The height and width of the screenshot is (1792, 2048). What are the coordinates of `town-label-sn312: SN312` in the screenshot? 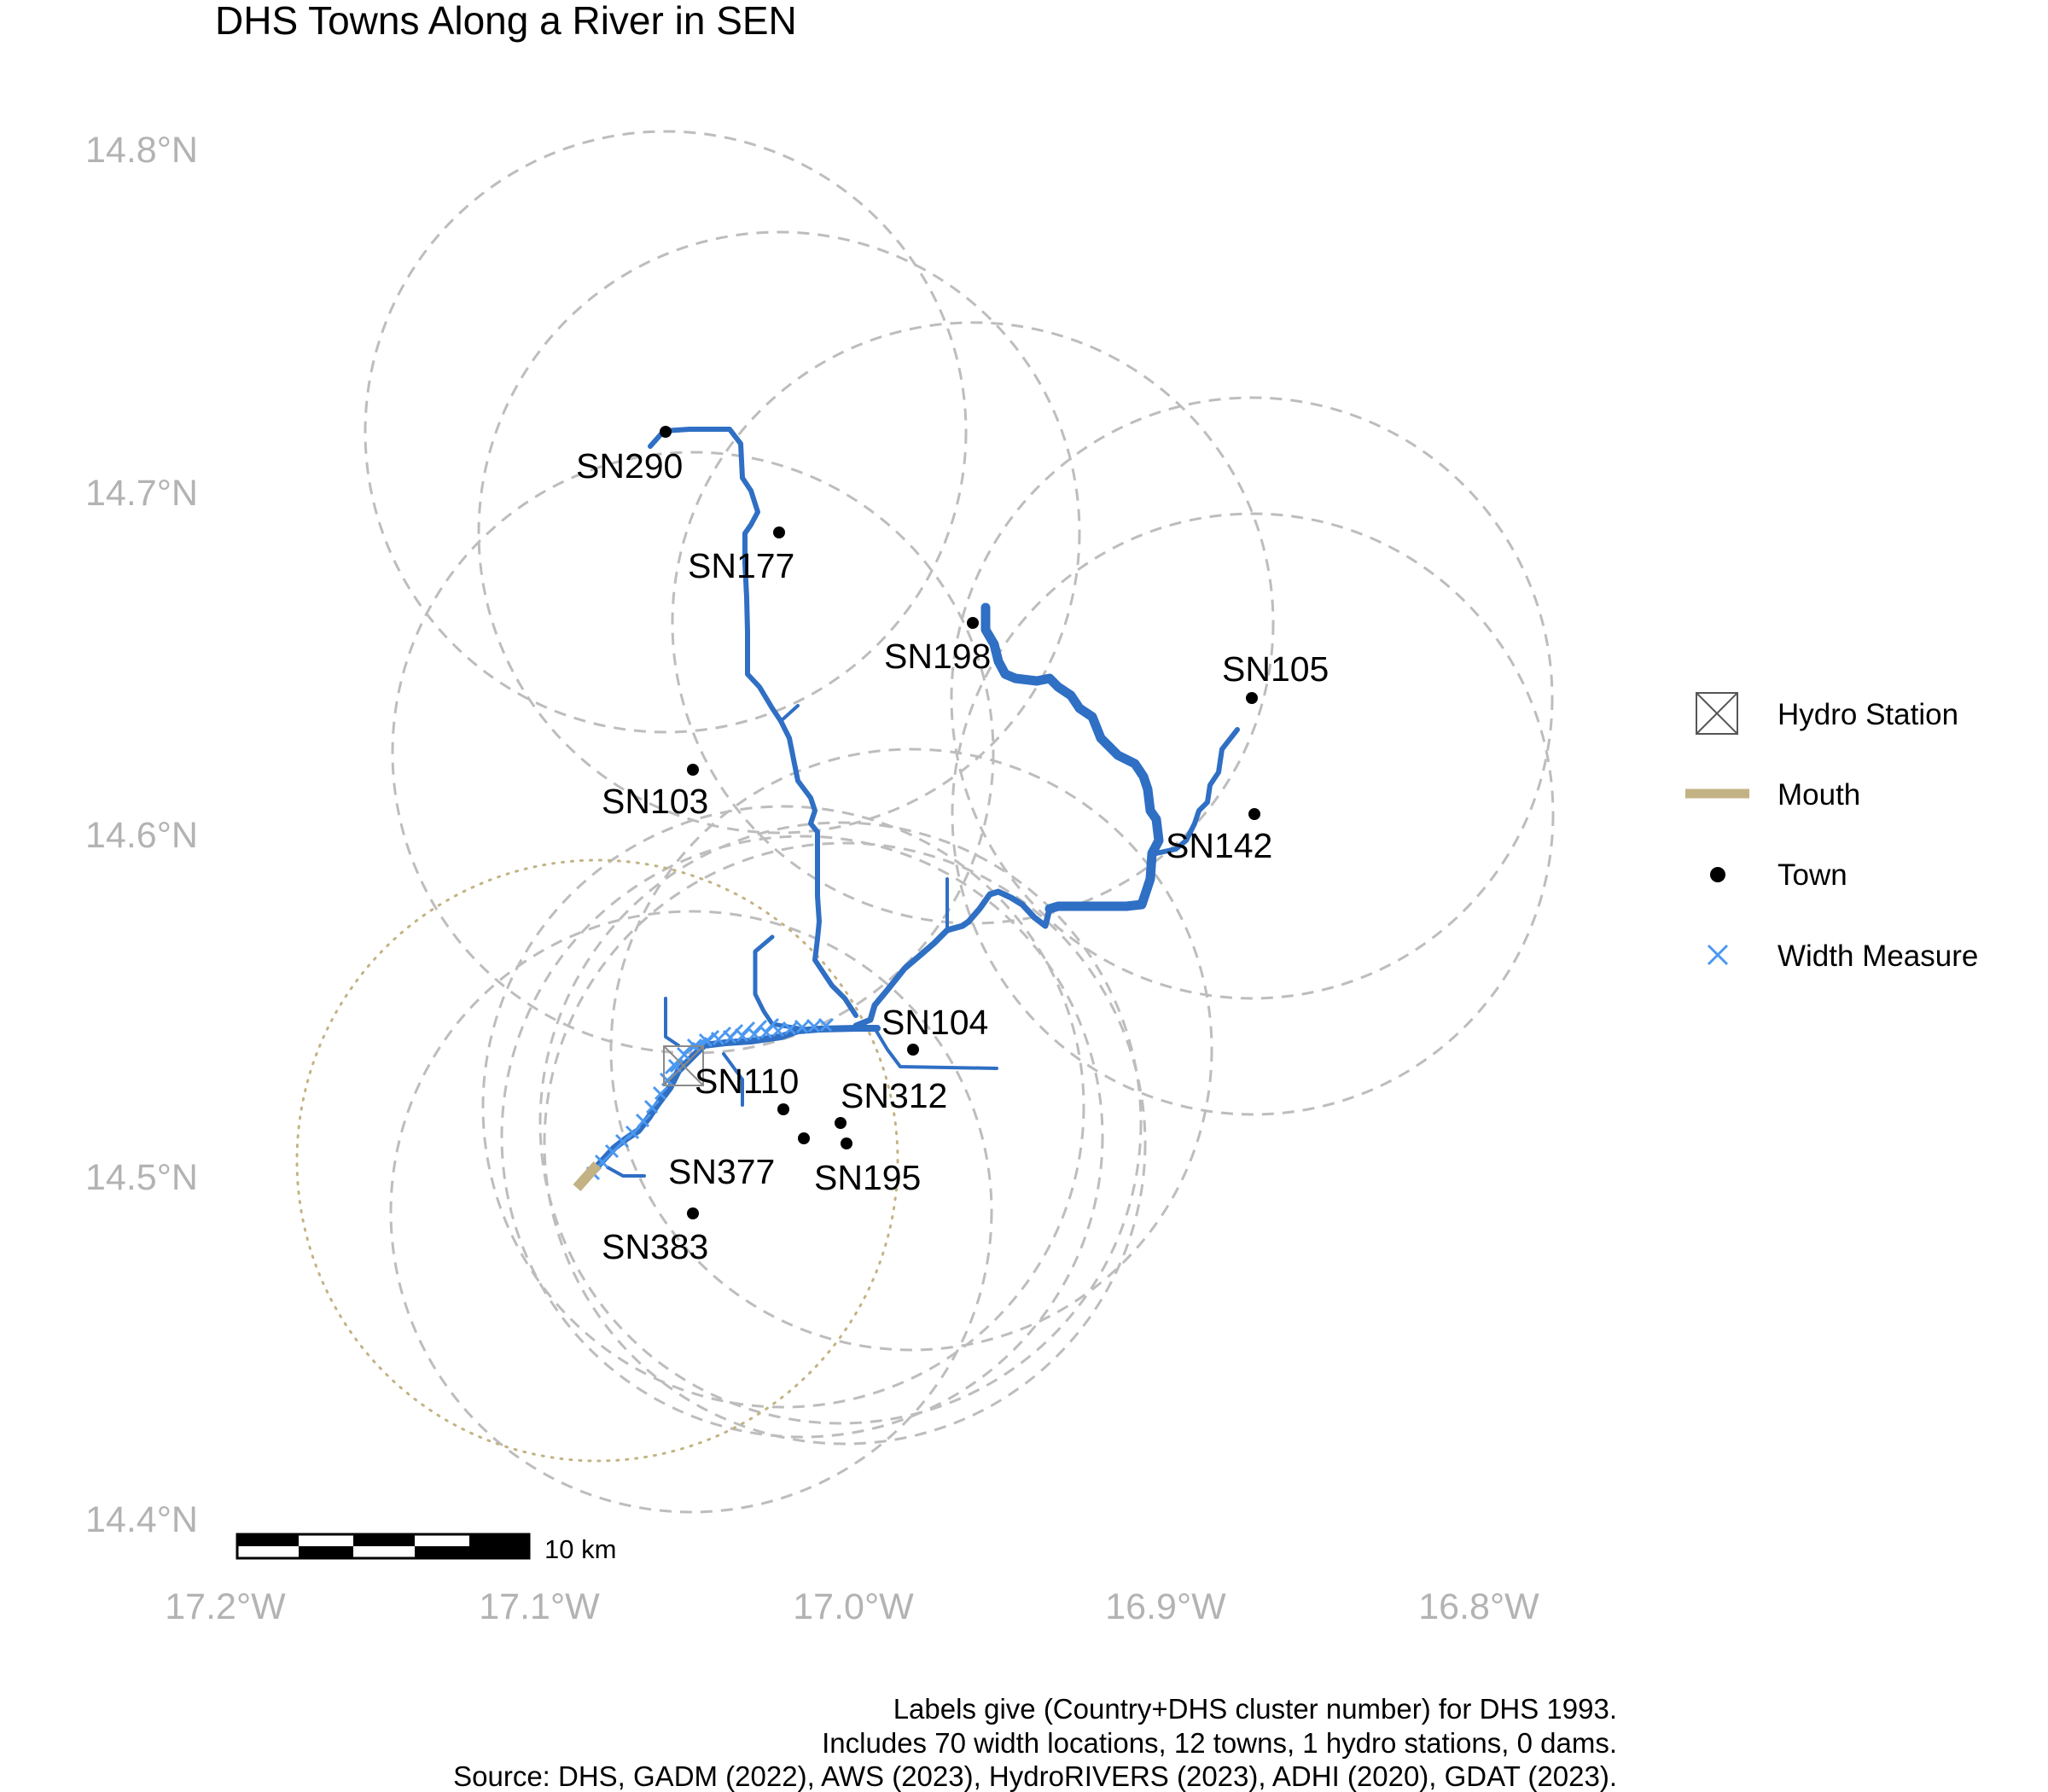 It's located at (894, 1095).